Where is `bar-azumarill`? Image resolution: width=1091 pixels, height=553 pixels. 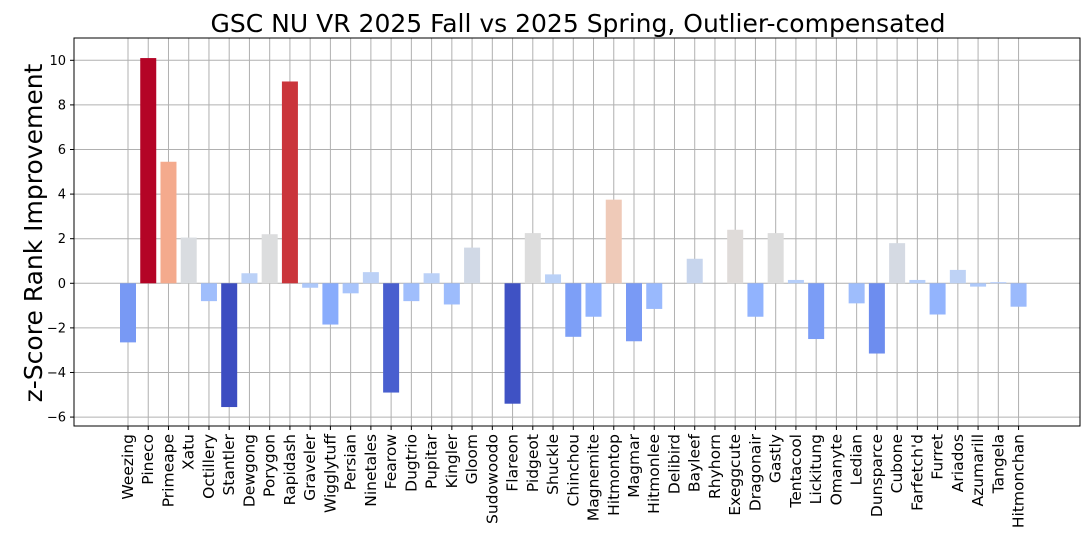 bar-azumarill is located at coordinates (978, 285).